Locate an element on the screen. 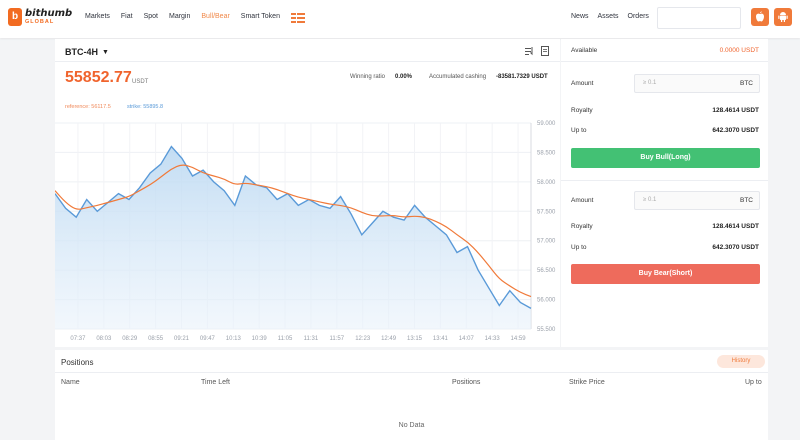 The width and height of the screenshot is (800, 440). x-tick-label: 12:23 is located at coordinates (363, 339).